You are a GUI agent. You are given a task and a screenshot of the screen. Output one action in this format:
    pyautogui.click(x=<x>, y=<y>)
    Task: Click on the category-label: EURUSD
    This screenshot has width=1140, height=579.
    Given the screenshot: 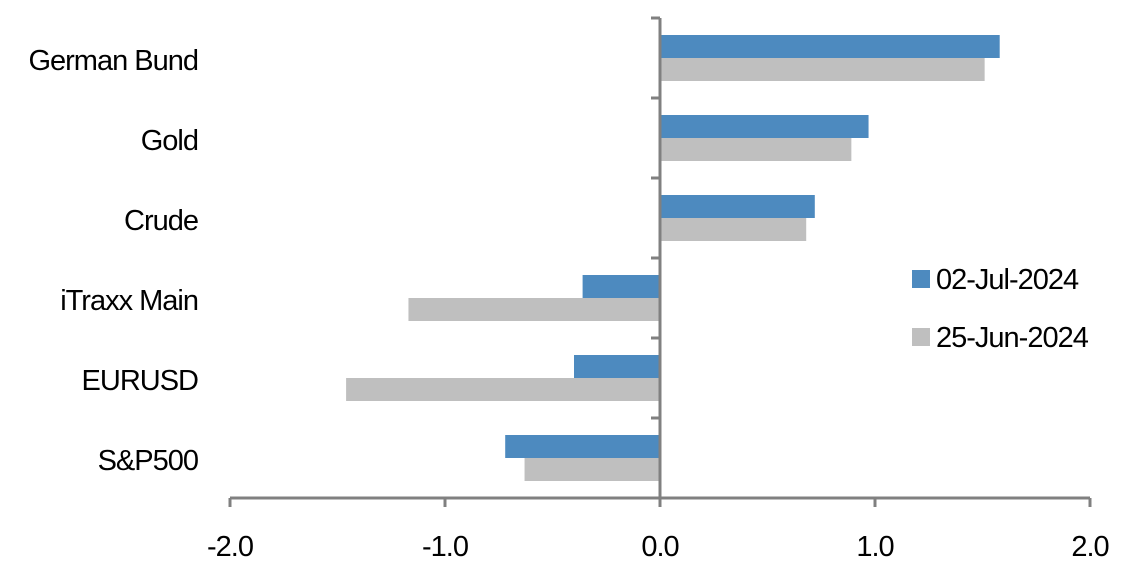 What is the action you would take?
    pyautogui.click(x=140, y=381)
    